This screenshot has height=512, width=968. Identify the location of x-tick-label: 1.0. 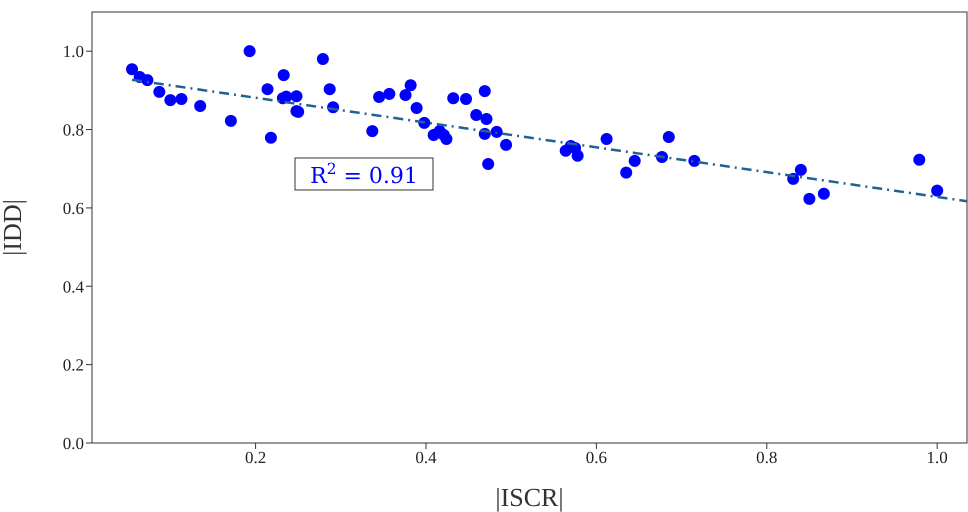
(937, 458).